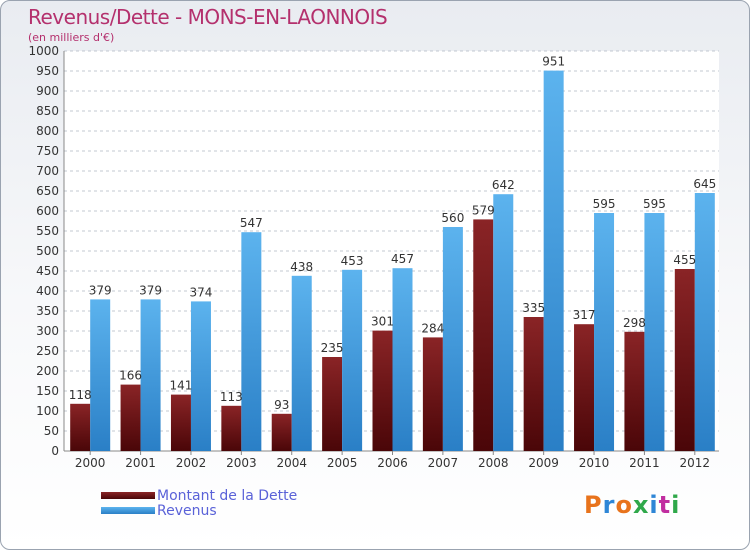 This screenshot has height=550, width=750. What do you see at coordinates (553, 62) in the screenshot?
I see `data-label-revenus: 951` at bounding box center [553, 62].